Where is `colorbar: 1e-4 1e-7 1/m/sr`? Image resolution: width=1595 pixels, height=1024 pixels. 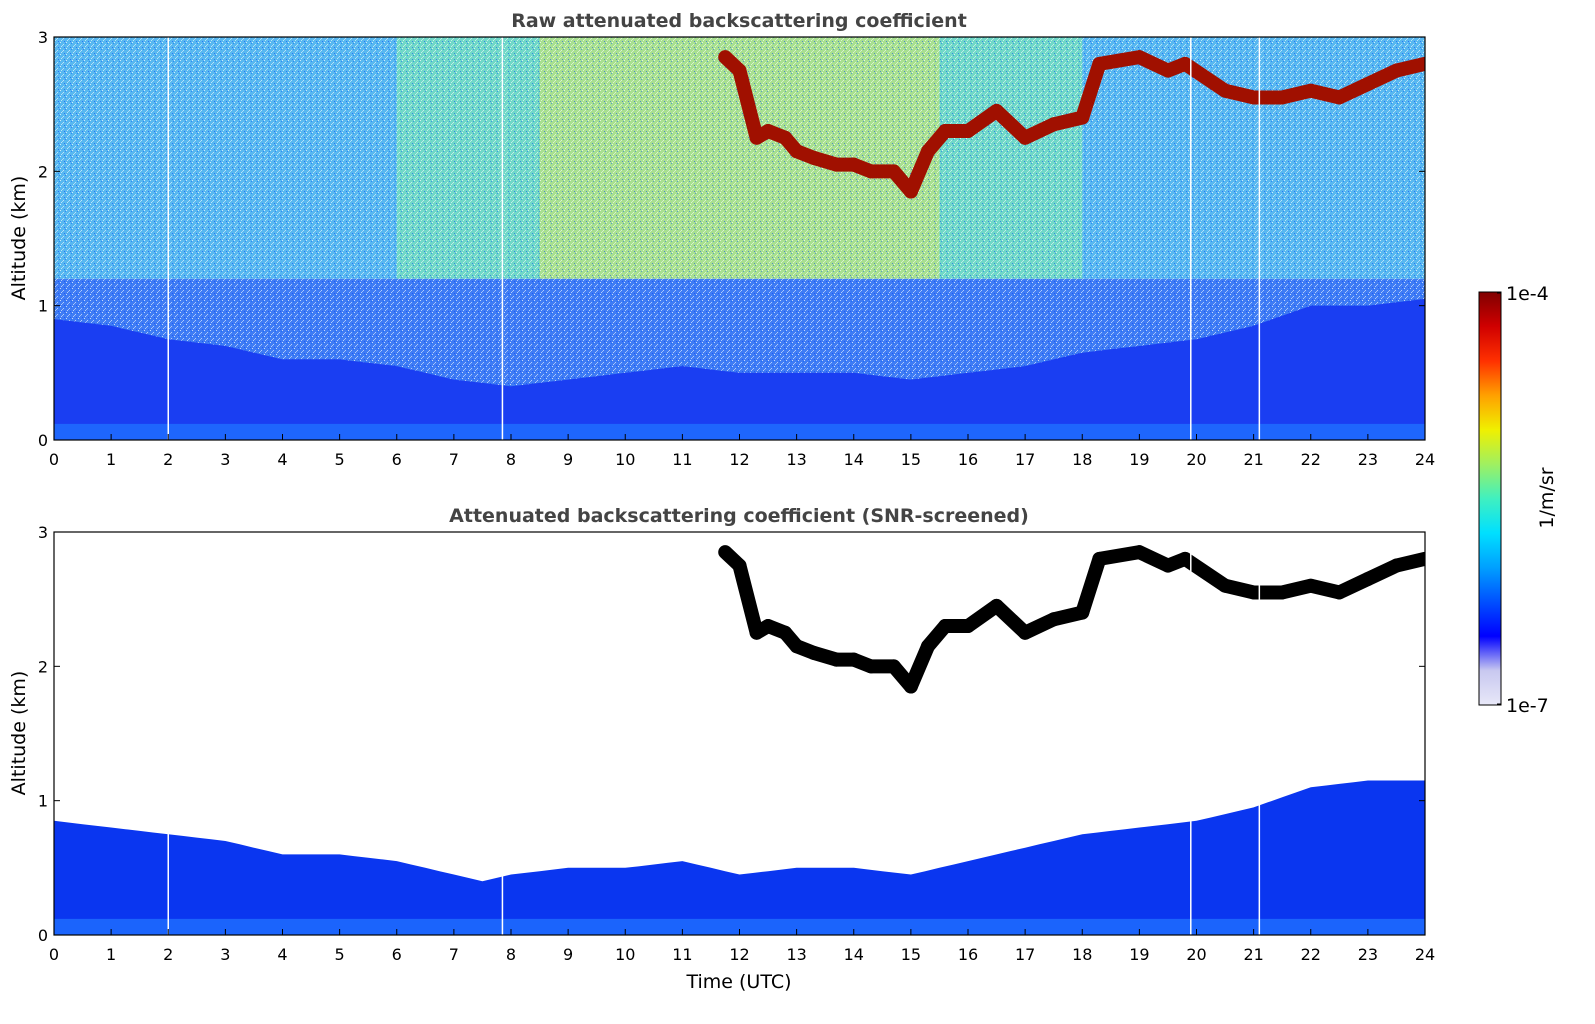 colorbar: 1e-4 1e-7 1/m/sr is located at coordinates (1518, 500).